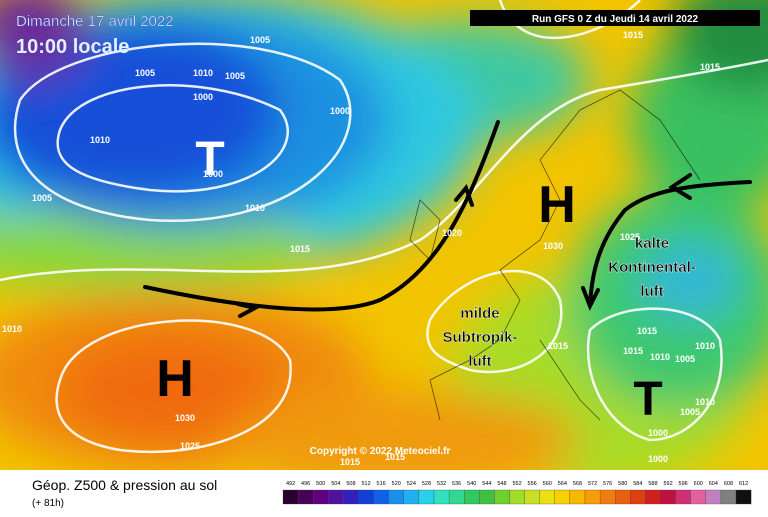 The image size is (768, 517). I want to click on footer-title: Géop. Z500 & pression au sol, so click(124, 485).